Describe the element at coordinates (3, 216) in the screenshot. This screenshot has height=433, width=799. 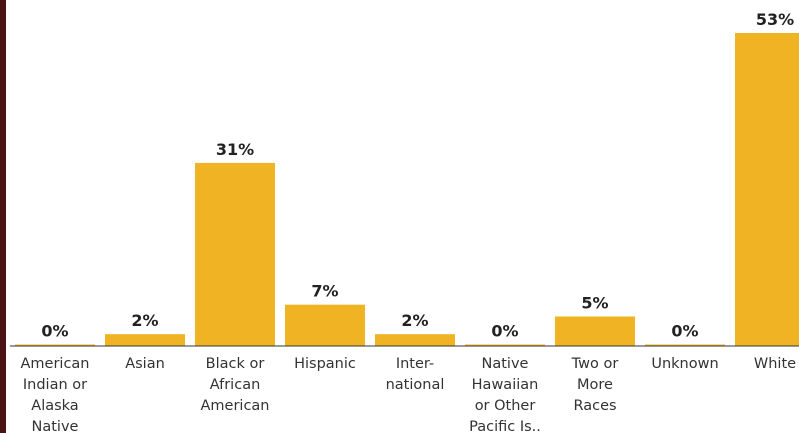
I see `left-frame-edge` at that location.